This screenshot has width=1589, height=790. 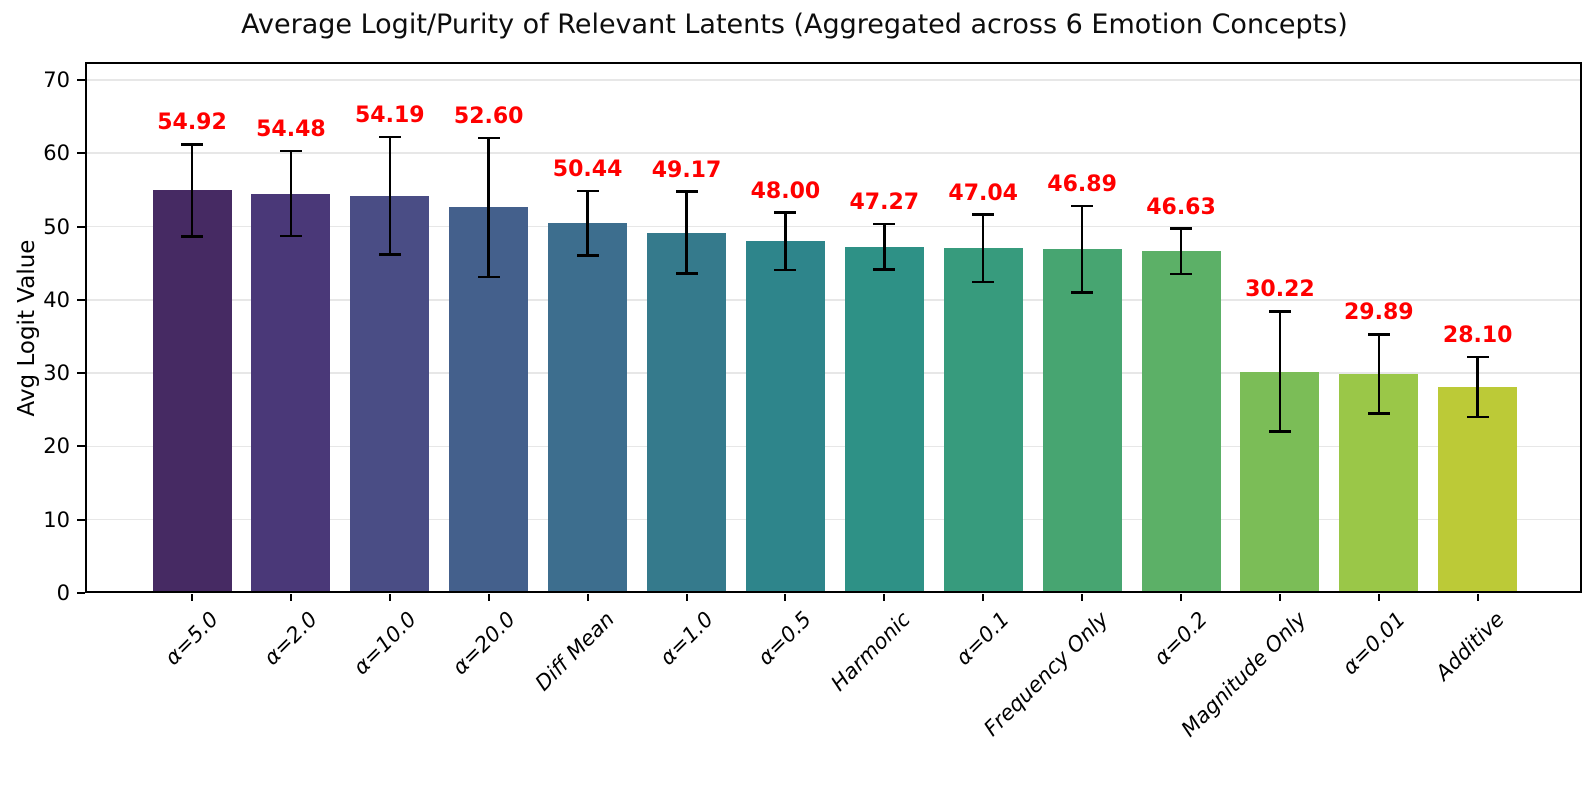 What do you see at coordinates (1477, 335) in the screenshot?
I see `value-label: 28.10` at bounding box center [1477, 335].